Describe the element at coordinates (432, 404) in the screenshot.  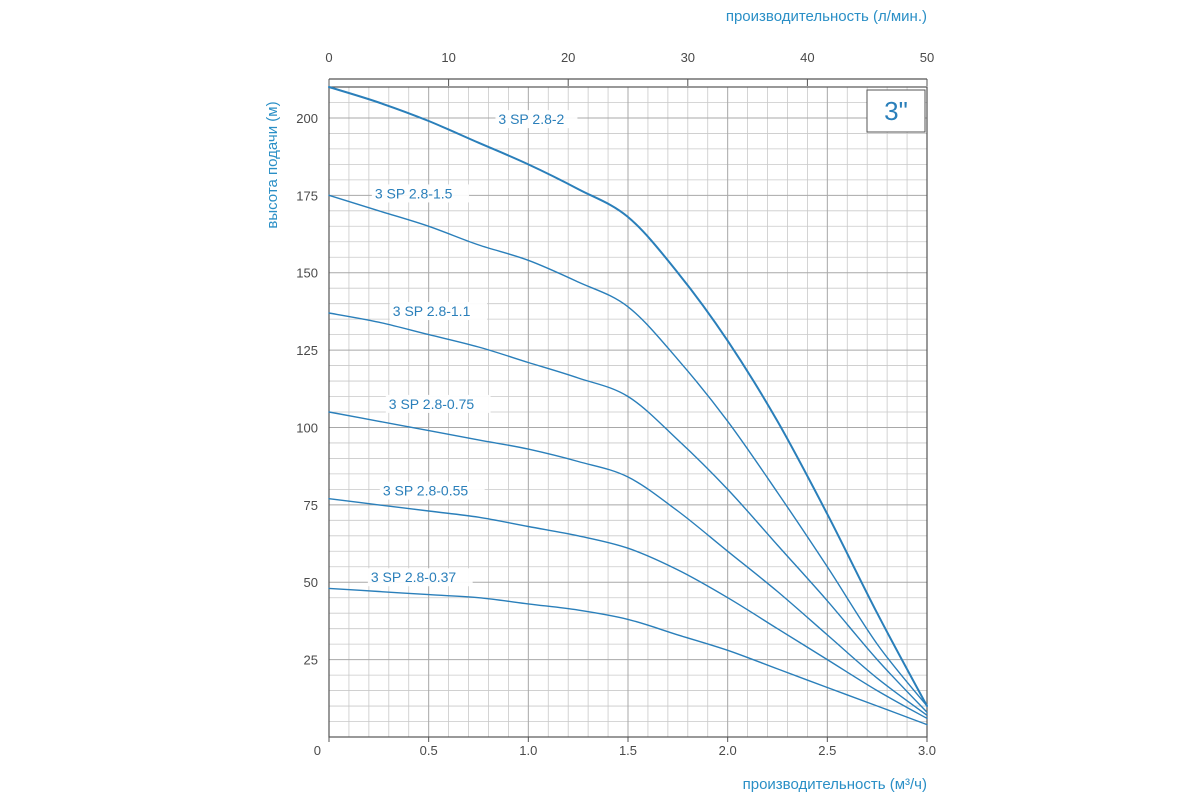
I see `series-label: 3 SP 2.8-0.75` at that location.